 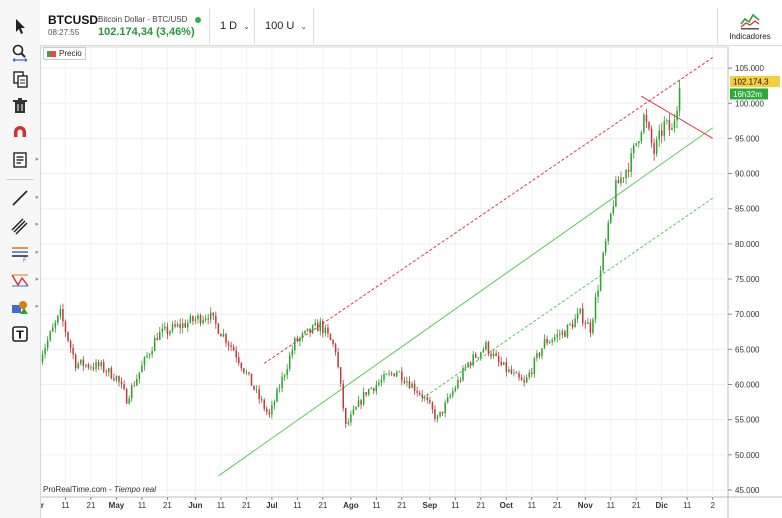 What do you see at coordinates (25, 255) in the screenshot?
I see `fibonacci-icon: F ▸` at bounding box center [25, 255].